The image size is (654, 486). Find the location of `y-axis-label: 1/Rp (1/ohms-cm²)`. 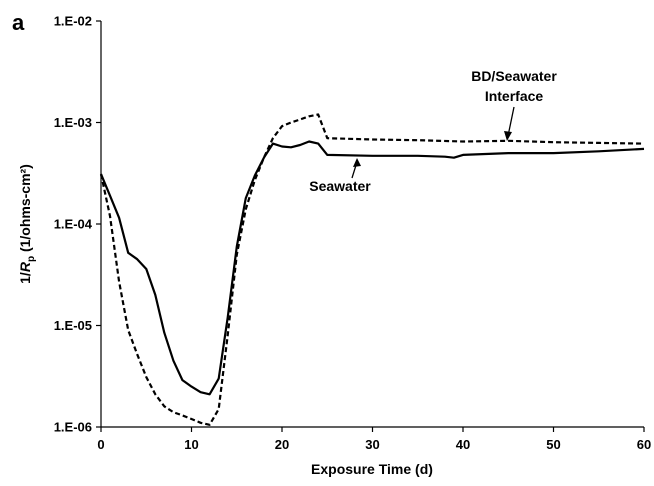

y-axis-label: 1/Rp (1/ohms-cm²) is located at coordinates (27, 224).